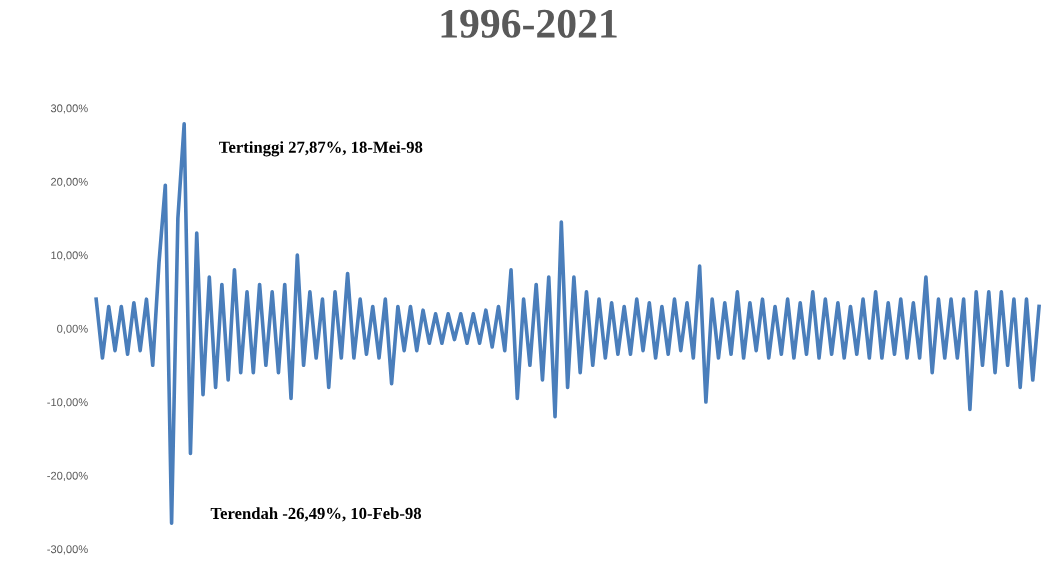 This screenshot has width=1057, height=566. I want to click on annotation: Terendah -26,49%, 10-Feb-98, so click(316, 514).